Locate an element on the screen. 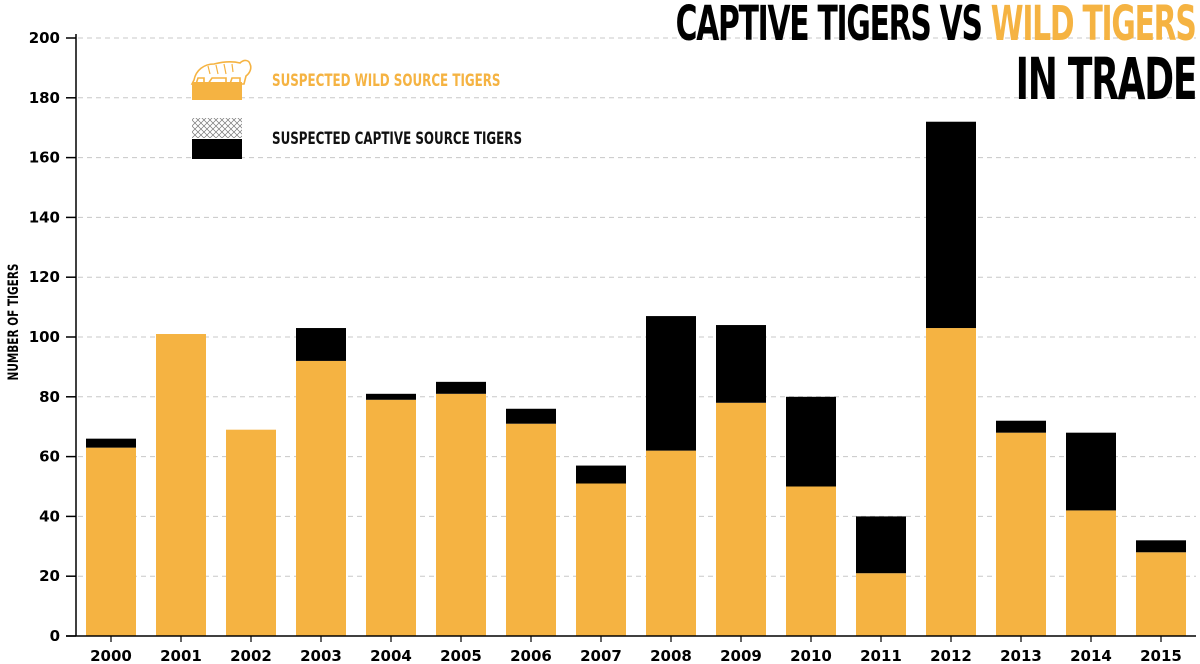  x-tick-label-2008: 2008 is located at coordinates (671, 655).